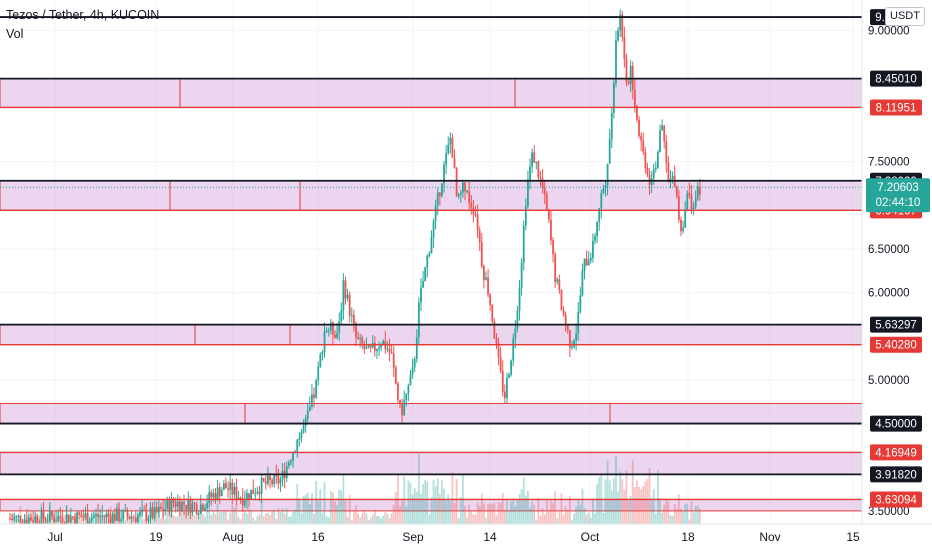 The height and width of the screenshot is (550, 932). I want to click on last-price-tag, so click(898, 195).